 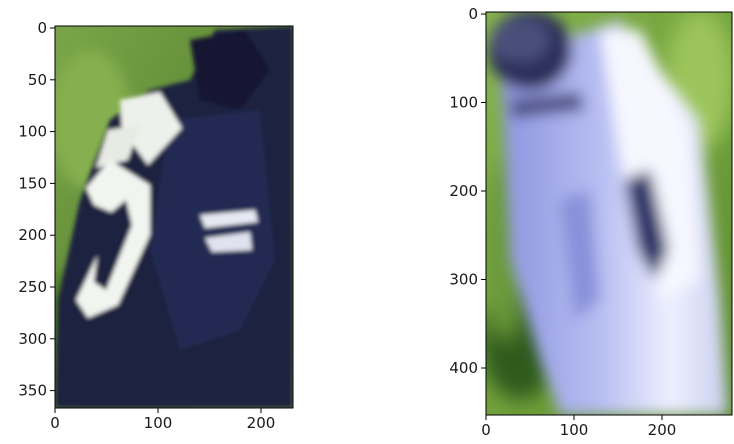 I want to click on y-tick-label: 250, so click(x=32, y=287).